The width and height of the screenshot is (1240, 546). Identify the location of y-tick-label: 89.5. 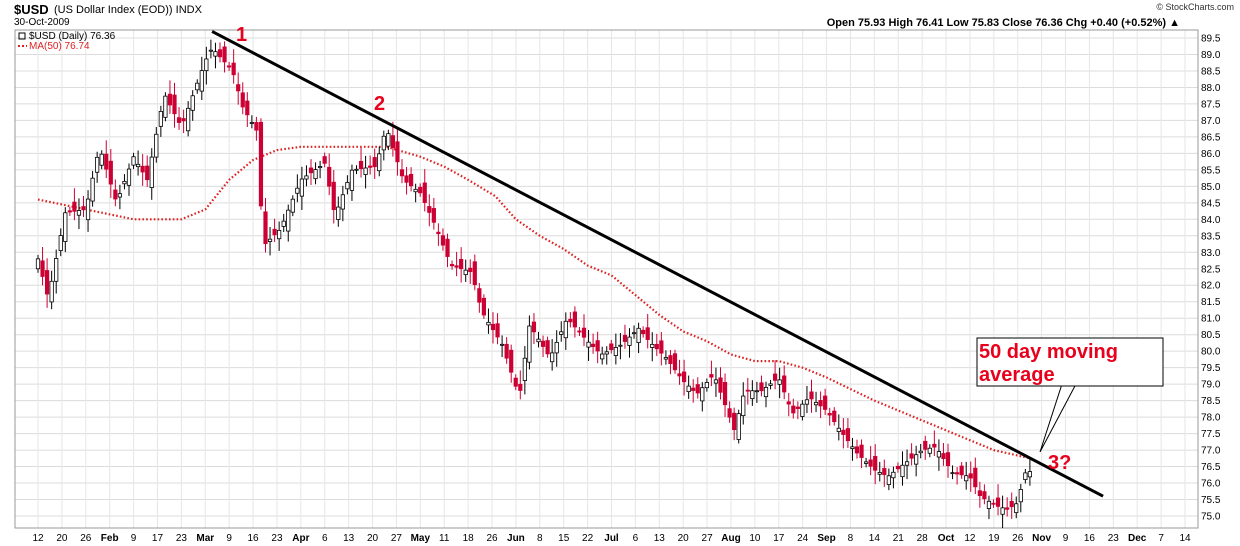
(1211, 39).